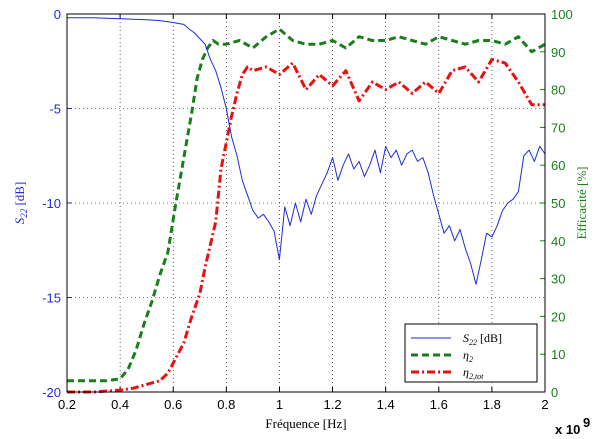 The width and height of the screenshot is (606, 439). I want to click on y-left-axis-label: S22 [dB], so click(20, 203).